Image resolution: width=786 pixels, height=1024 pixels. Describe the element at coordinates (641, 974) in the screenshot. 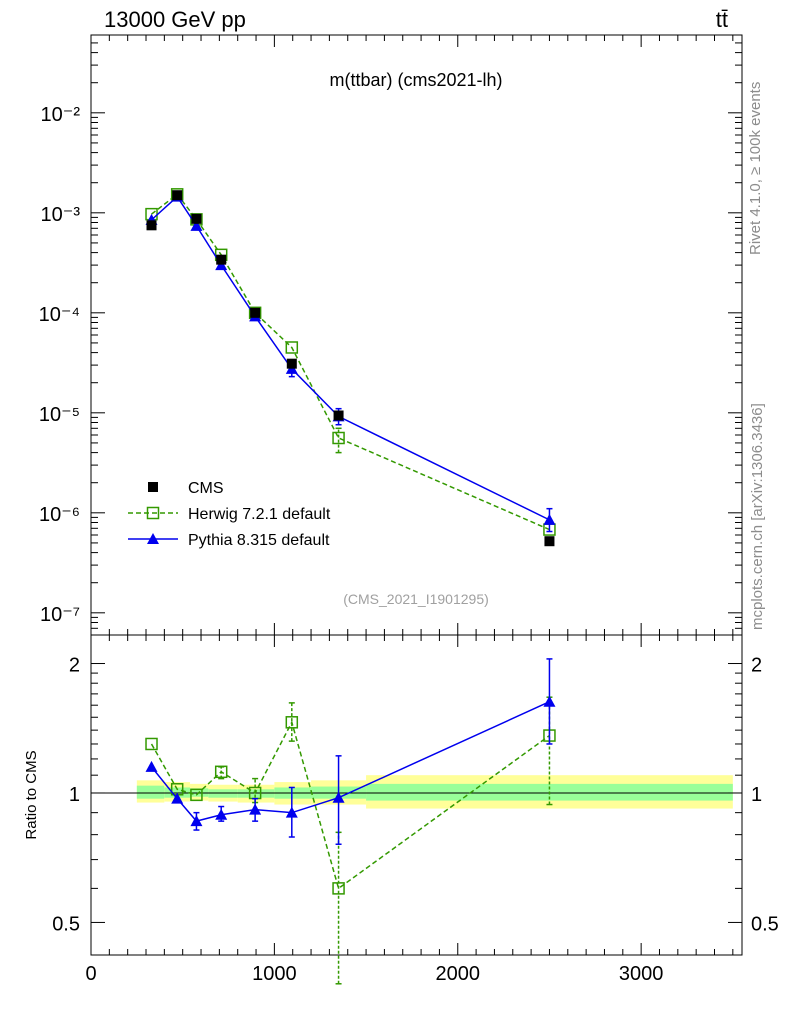

I see `x-tick-label: 3000` at that location.